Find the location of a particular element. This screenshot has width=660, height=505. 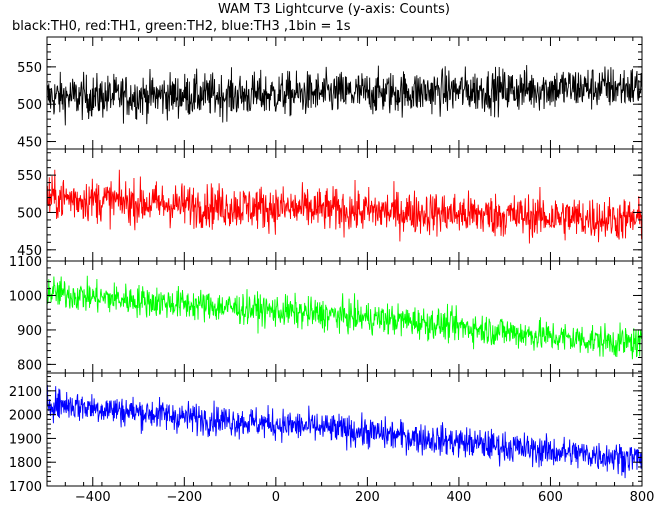

x-tick-label: 200 is located at coordinates (367, 497).